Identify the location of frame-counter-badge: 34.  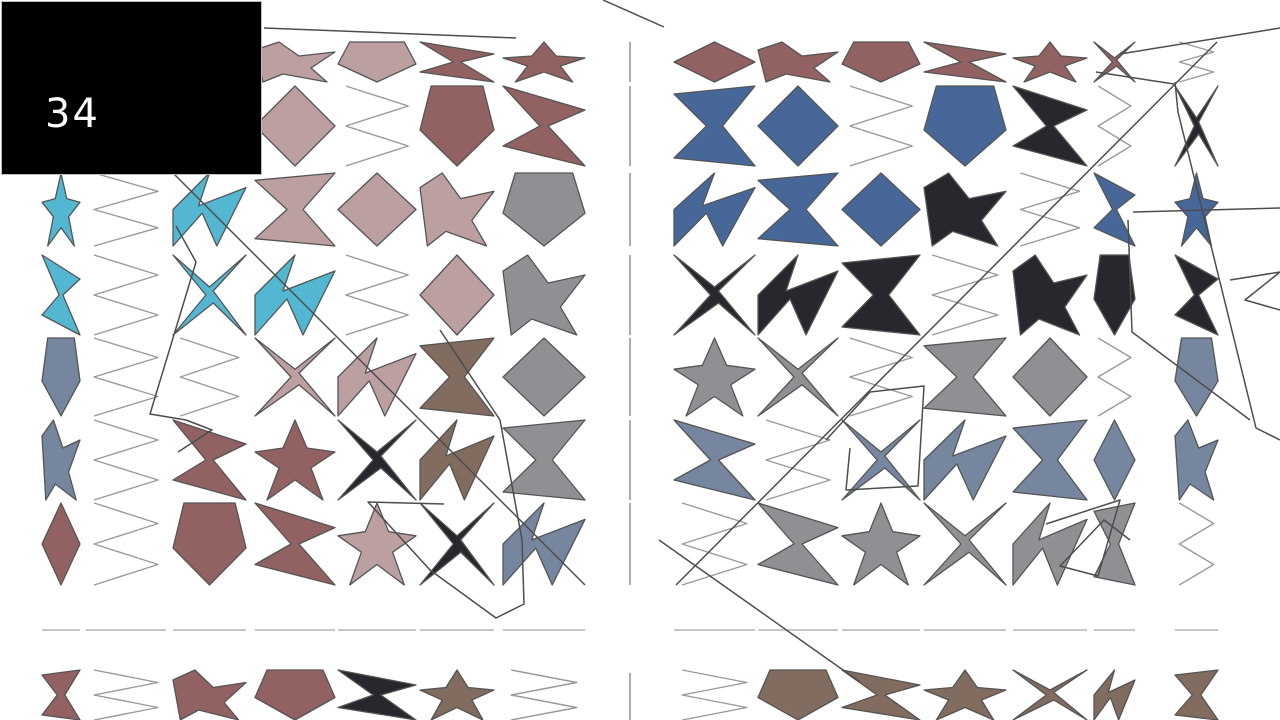
(131, 88).